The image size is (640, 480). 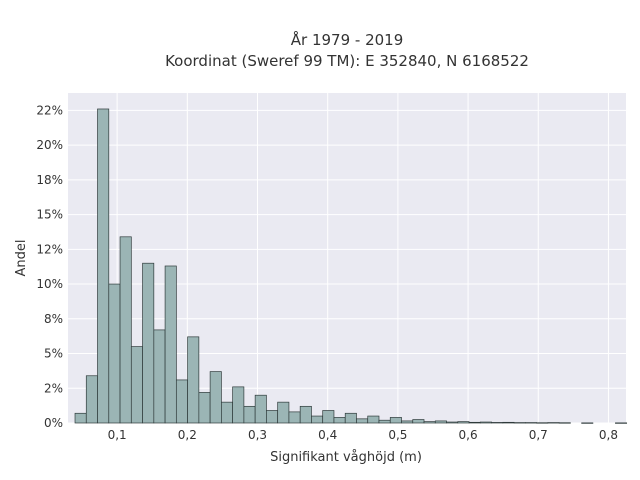 What do you see at coordinates (397, 435) in the screenshot?
I see `x-tick-label: 0,5` at bounding box center [397, 435].